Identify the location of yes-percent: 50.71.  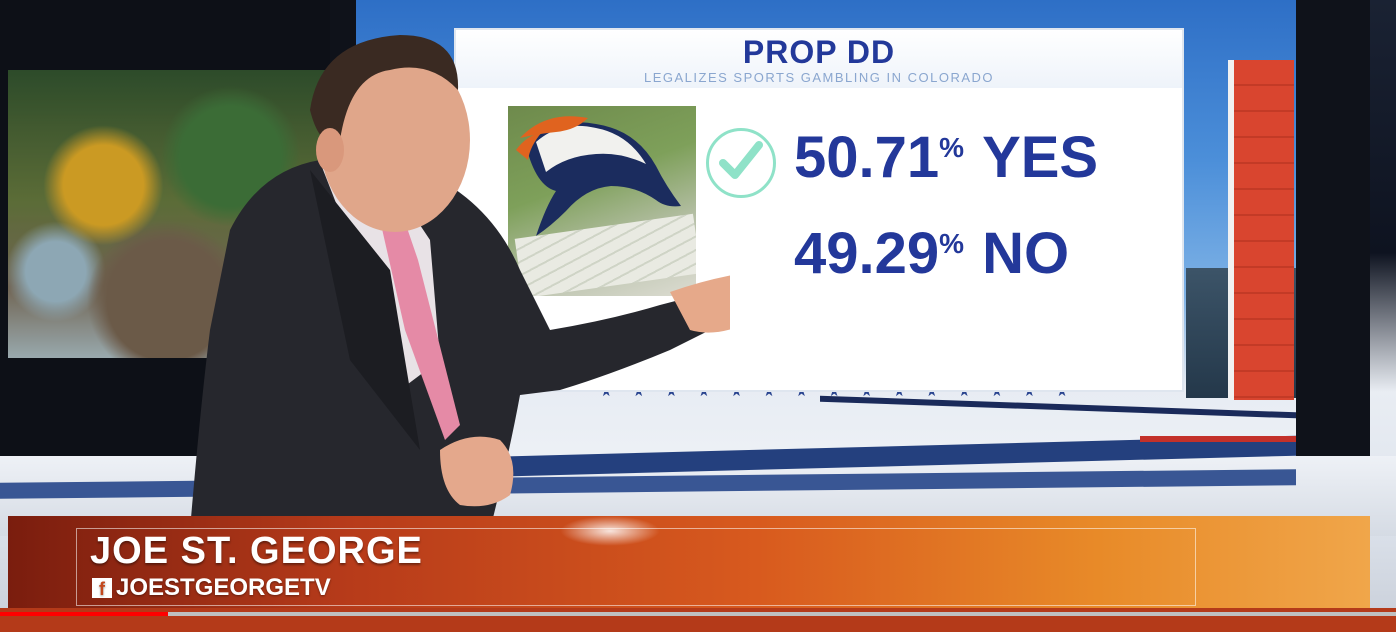
(867, 157).